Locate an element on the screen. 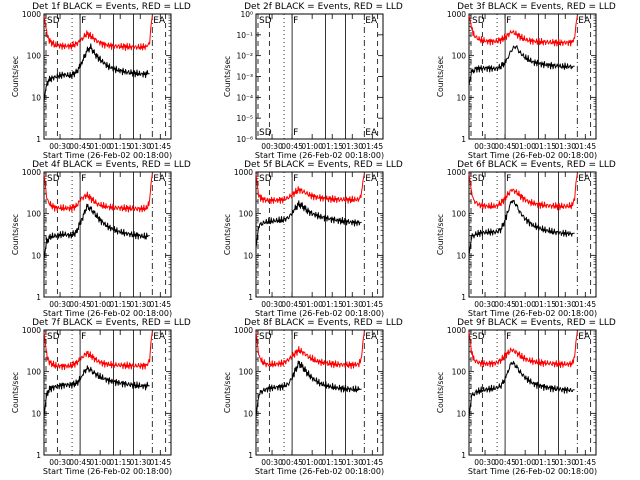 The image size is (640, 480). y-tick-label: 10⁻⁶ is located at coordinates (244, 139).